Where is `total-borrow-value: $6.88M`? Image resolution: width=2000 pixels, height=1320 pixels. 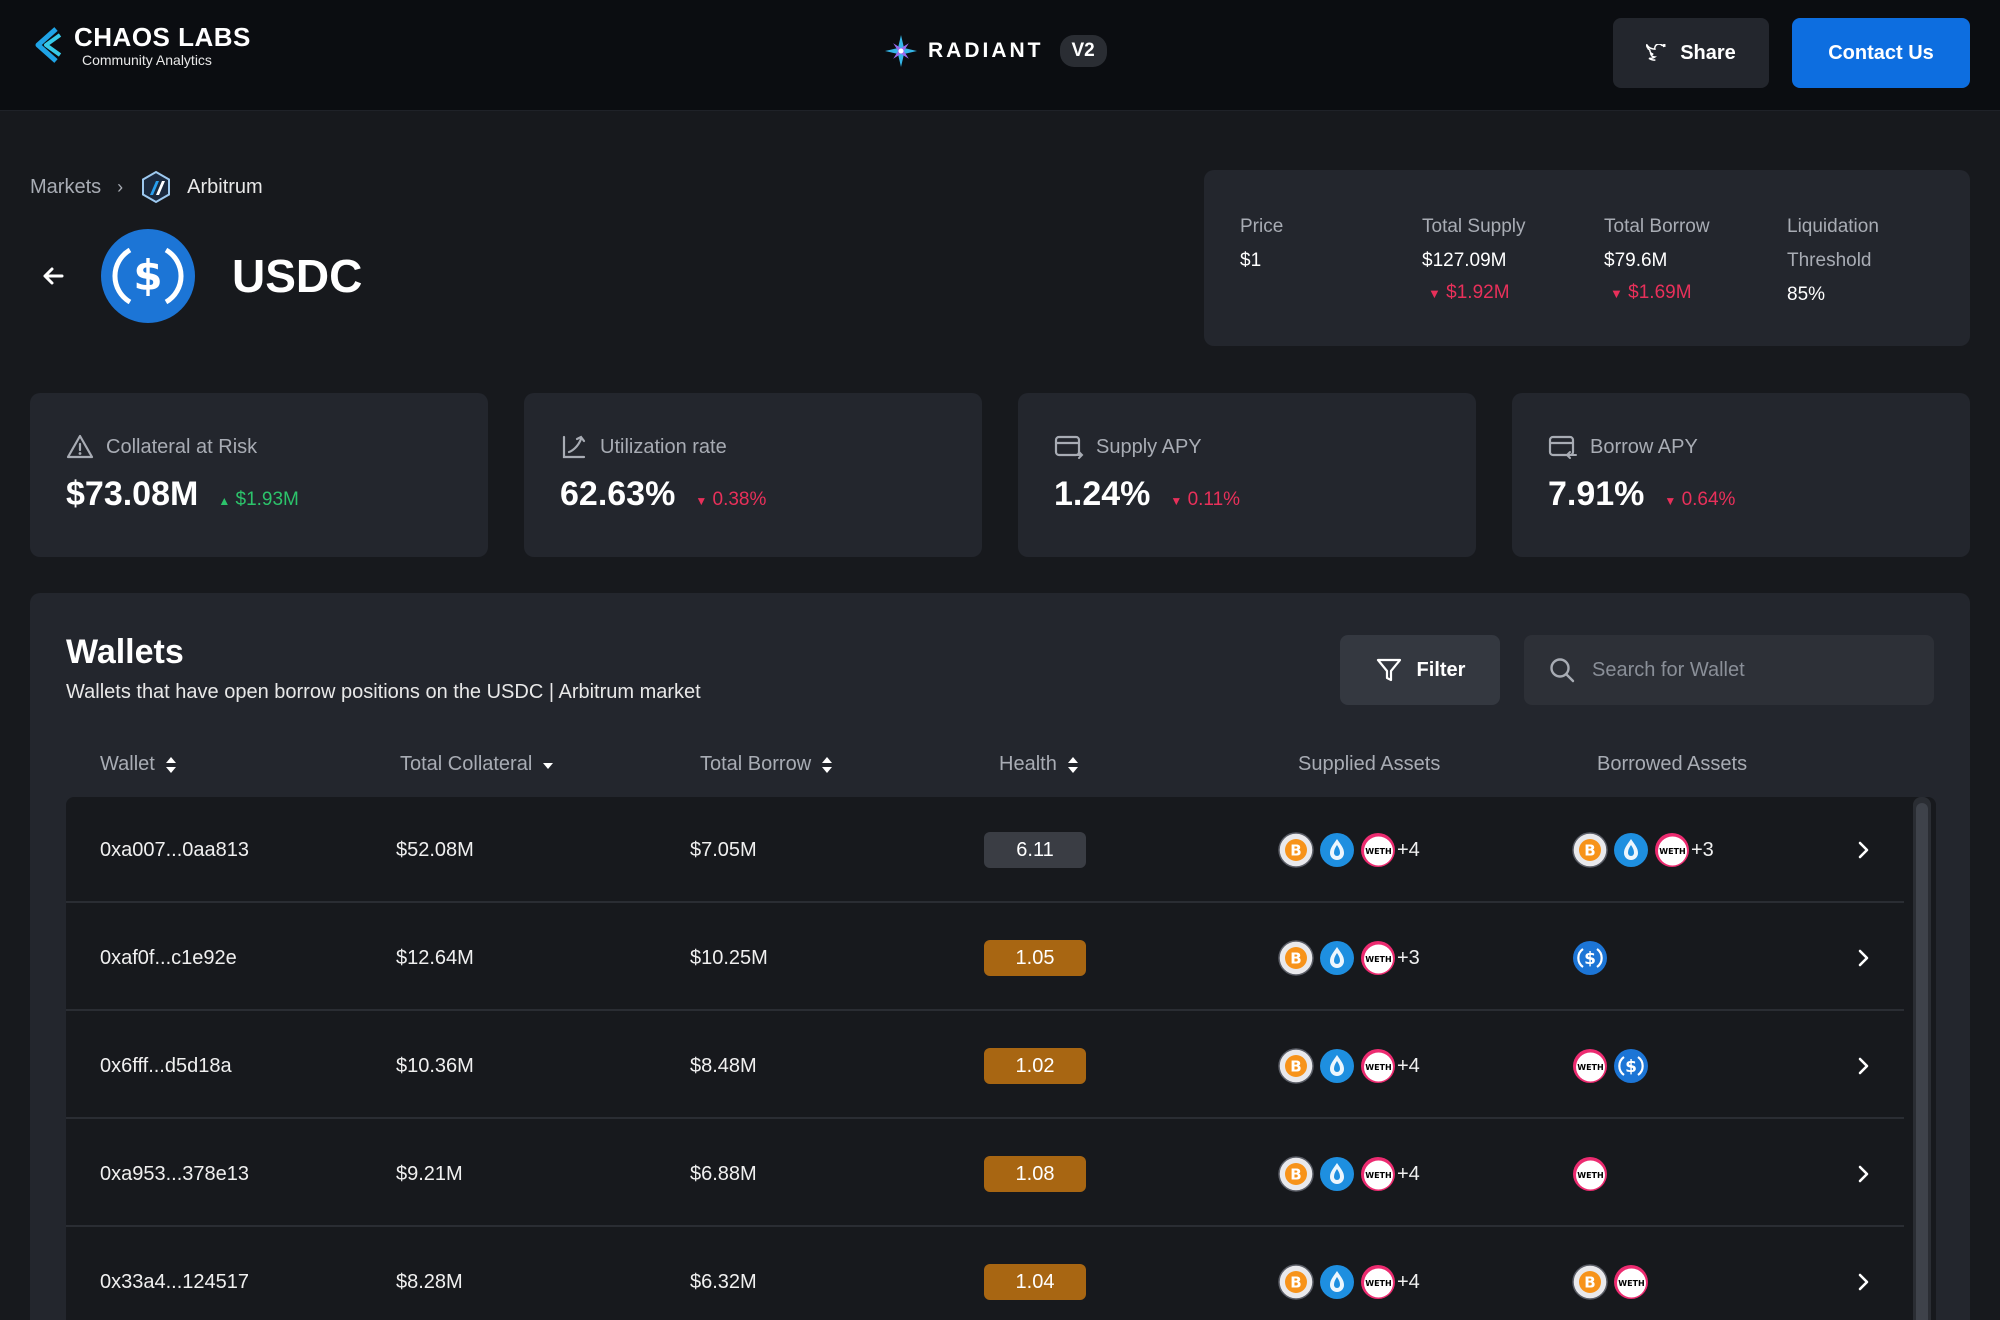
total-borrow-value: $6.88M is located at coordinates (723, 1173).